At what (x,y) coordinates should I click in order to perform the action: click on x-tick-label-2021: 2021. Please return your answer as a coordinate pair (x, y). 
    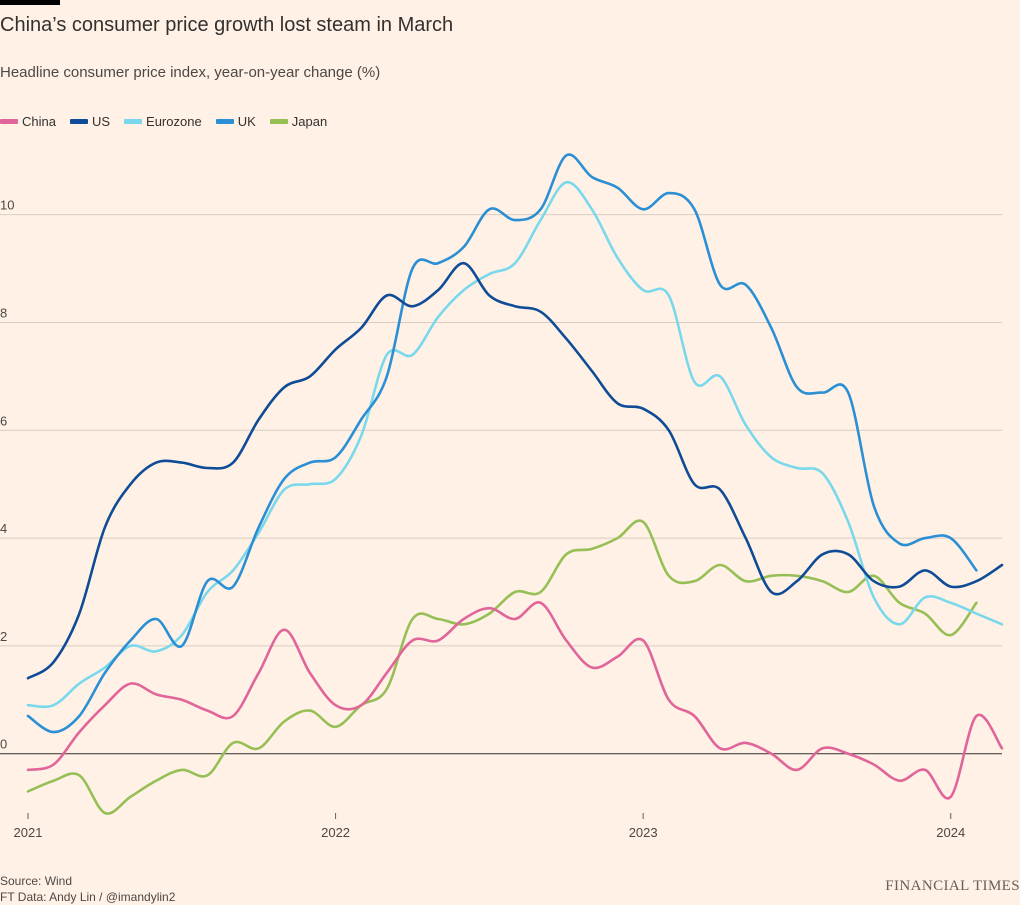
    Looking at the image, I should click on (28, 832).